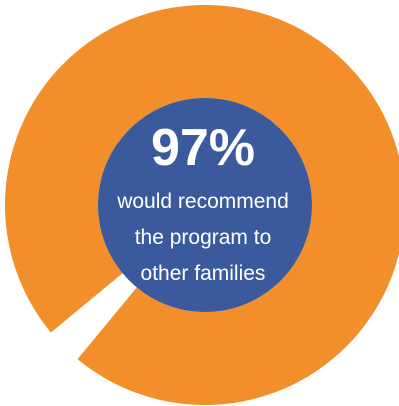 The width and height of the screenshot is (399, 406). What do you see at coordinates (203, 273) in the screenshot?
I see `caption-line-3: other families` at bounding box center [203, 273].